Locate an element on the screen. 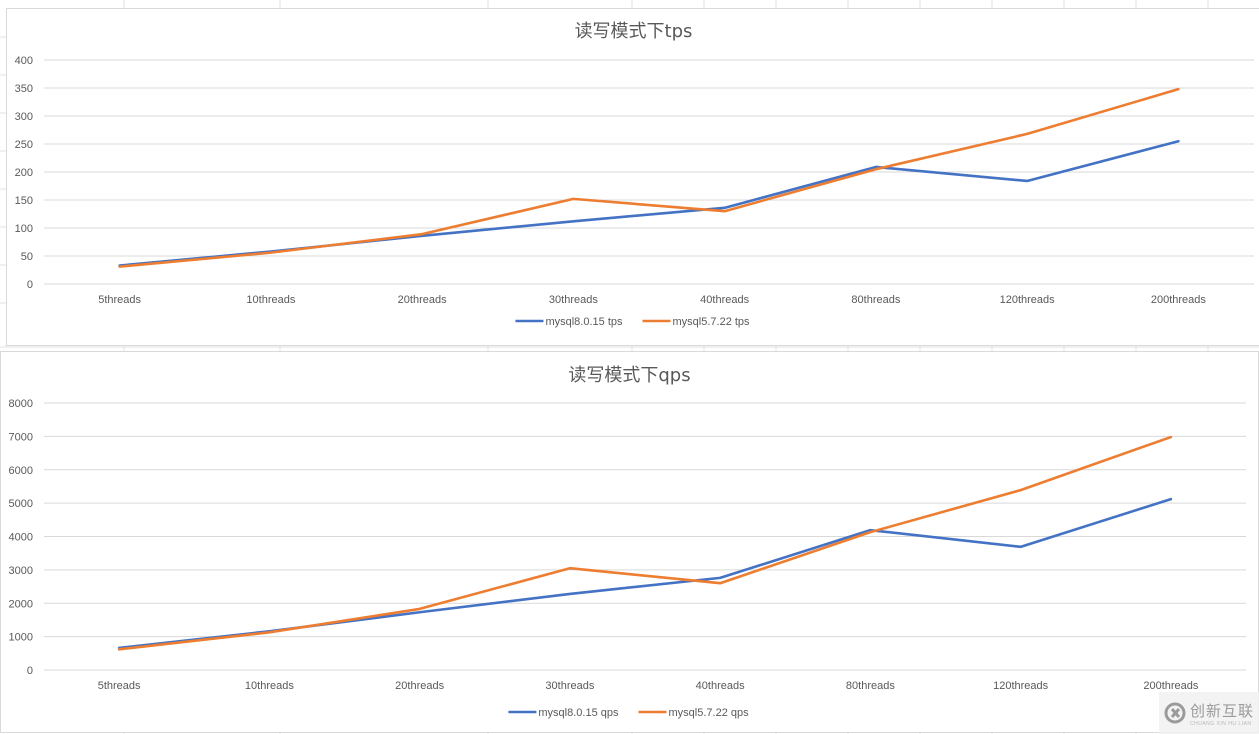 Image resolution: width=1259 pixels, height=734 pixels. legend-item: mysql5.7.22 tps is located at coordinates (696, 322).